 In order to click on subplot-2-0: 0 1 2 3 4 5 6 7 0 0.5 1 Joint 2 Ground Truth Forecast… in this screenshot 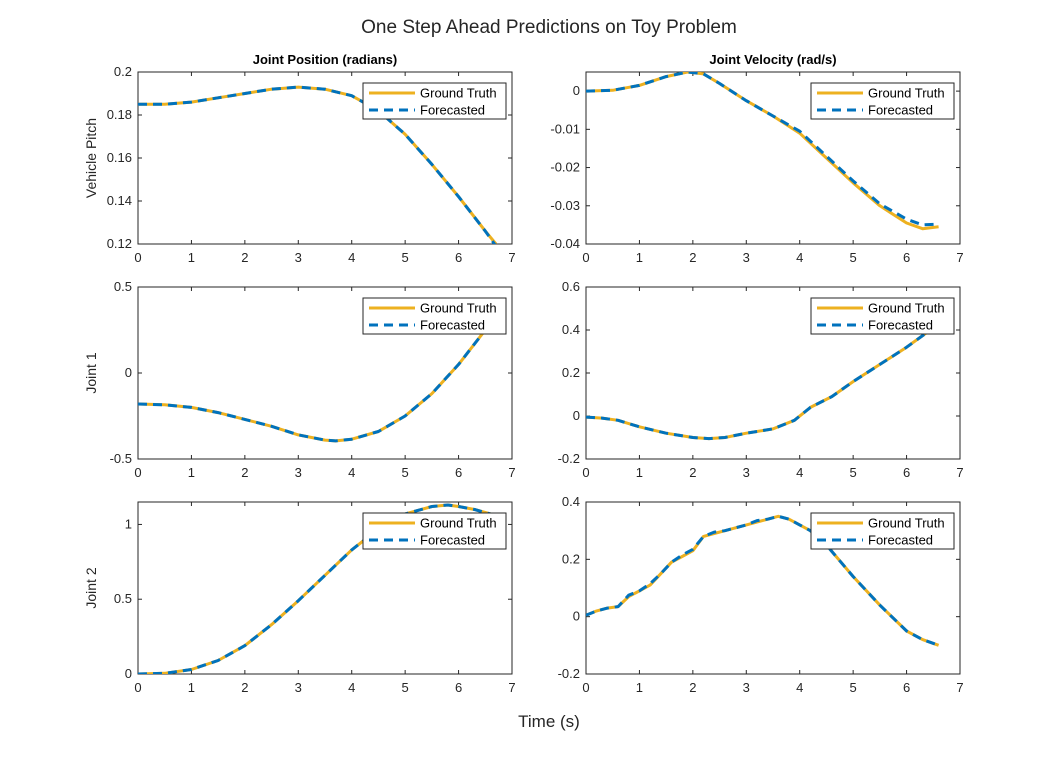, I will do `click(299, 598)`.